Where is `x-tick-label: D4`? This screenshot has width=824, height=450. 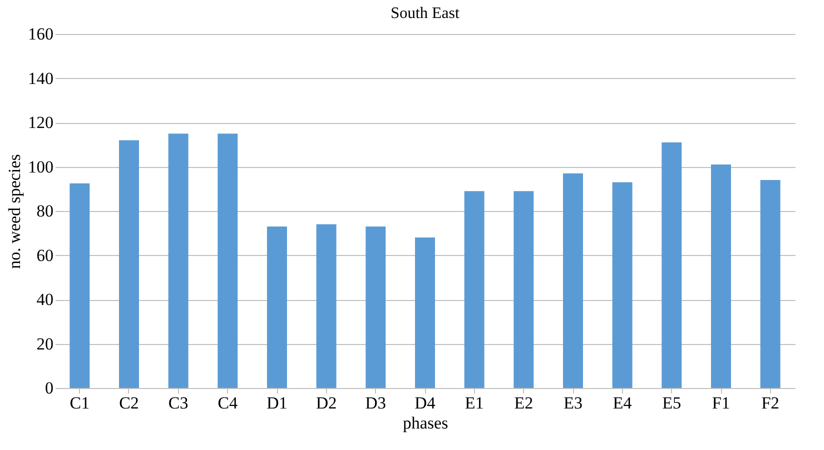
x-tick-label: D4 is located at coordinates (425, 403).